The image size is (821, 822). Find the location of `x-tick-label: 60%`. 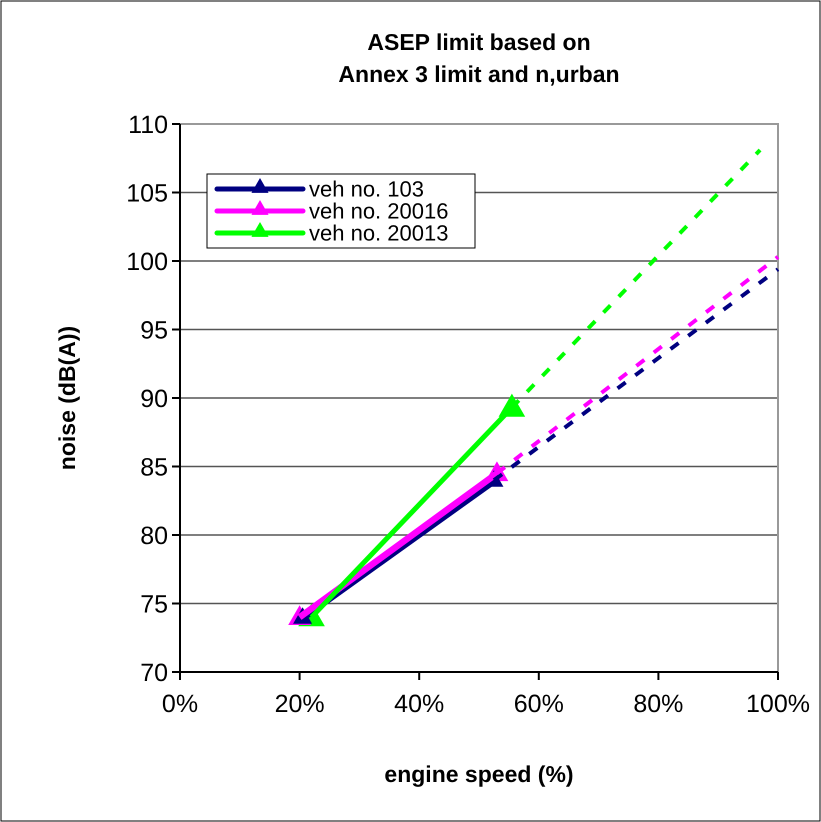

x-tick-label: 60% is located at coordinates (539, 704).